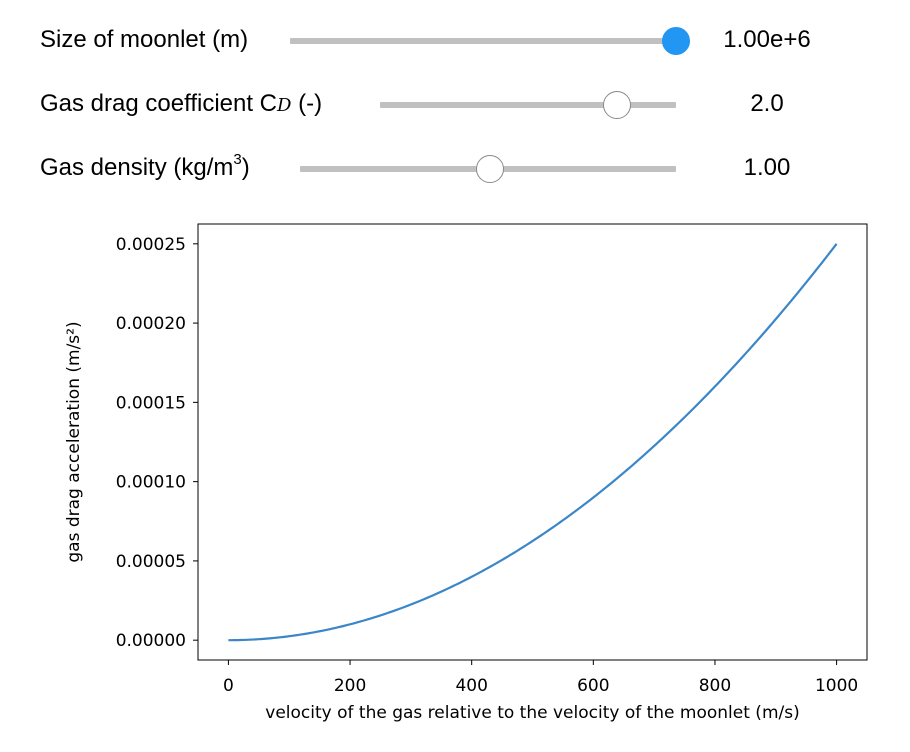 The image size is (910, 752). Describe the element at coordinates (767, 103) in the screenshot. I see `drag-coefficient-value: 2.0` at that location.